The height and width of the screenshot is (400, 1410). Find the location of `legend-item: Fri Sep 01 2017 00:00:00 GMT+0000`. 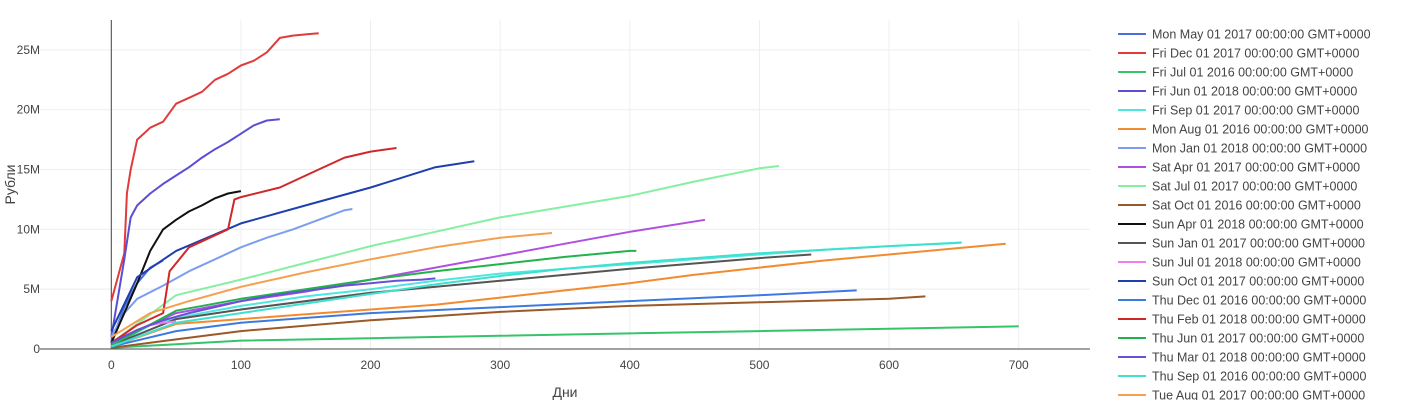

legend-item: Fri Sep 01 2017 00:00:00 GMT+0000 is located at coordinates (1238, 111).